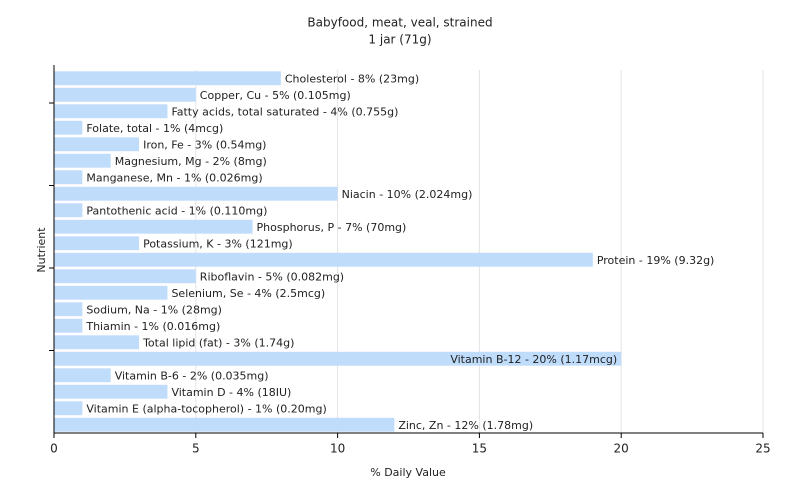 The width and height of the screenshot is (800, 500). What do you see at coordinates (399, 23) in the screenshot?
I see `chart-title: Babyfood, meat, veal, strained` at bounding box center [399, 23].